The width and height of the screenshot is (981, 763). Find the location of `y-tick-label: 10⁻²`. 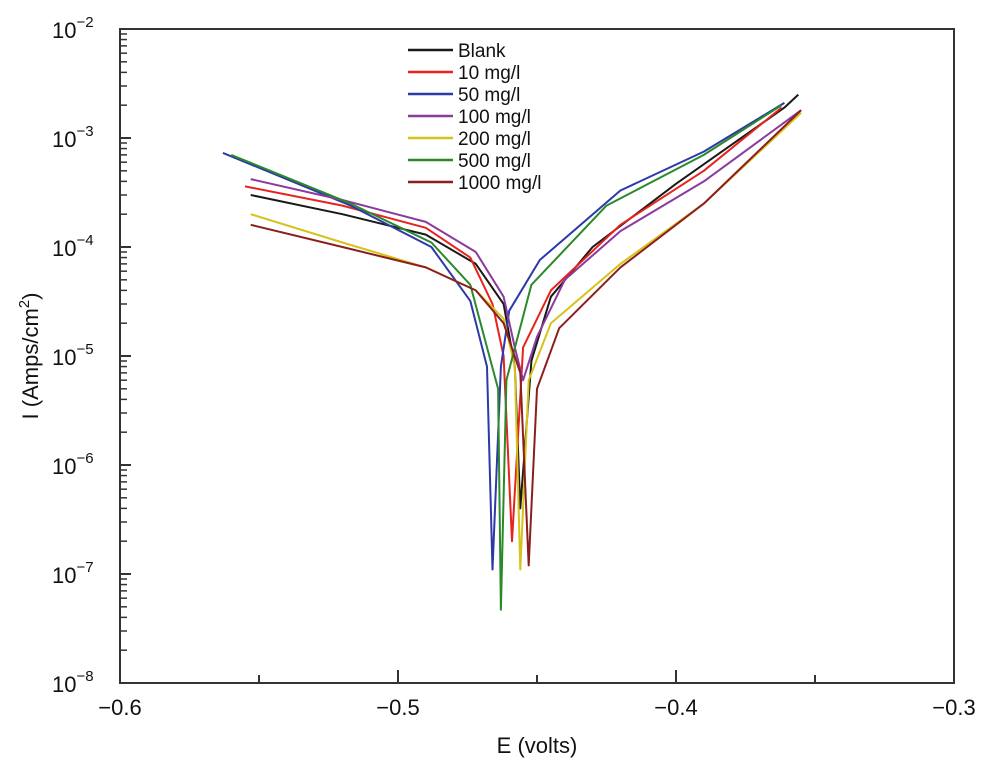

y-tick-label: 10⁻² is located at coordinates (73, 28).